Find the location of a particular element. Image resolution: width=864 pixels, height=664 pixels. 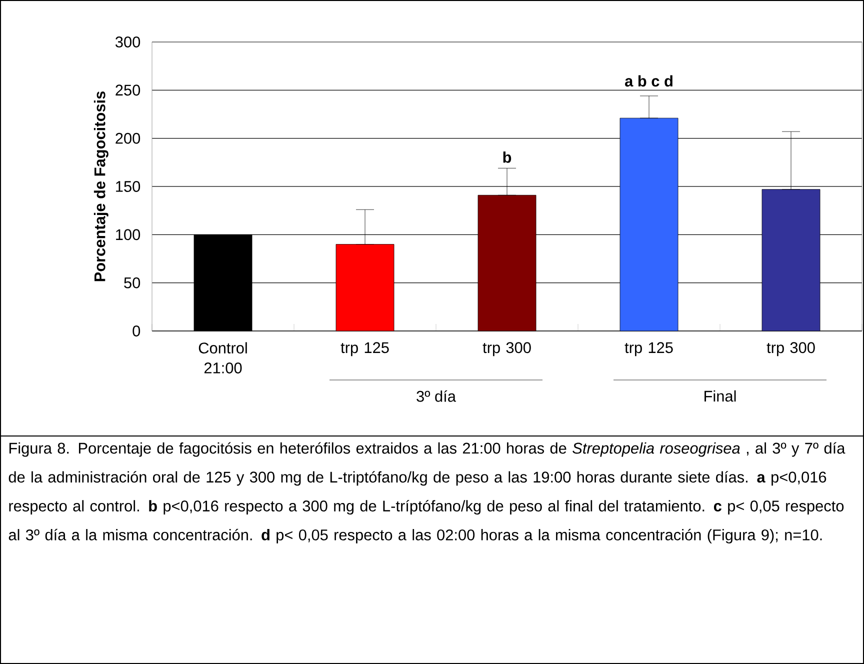

y-tick-label: 250 is located at coordinates (128, 90).